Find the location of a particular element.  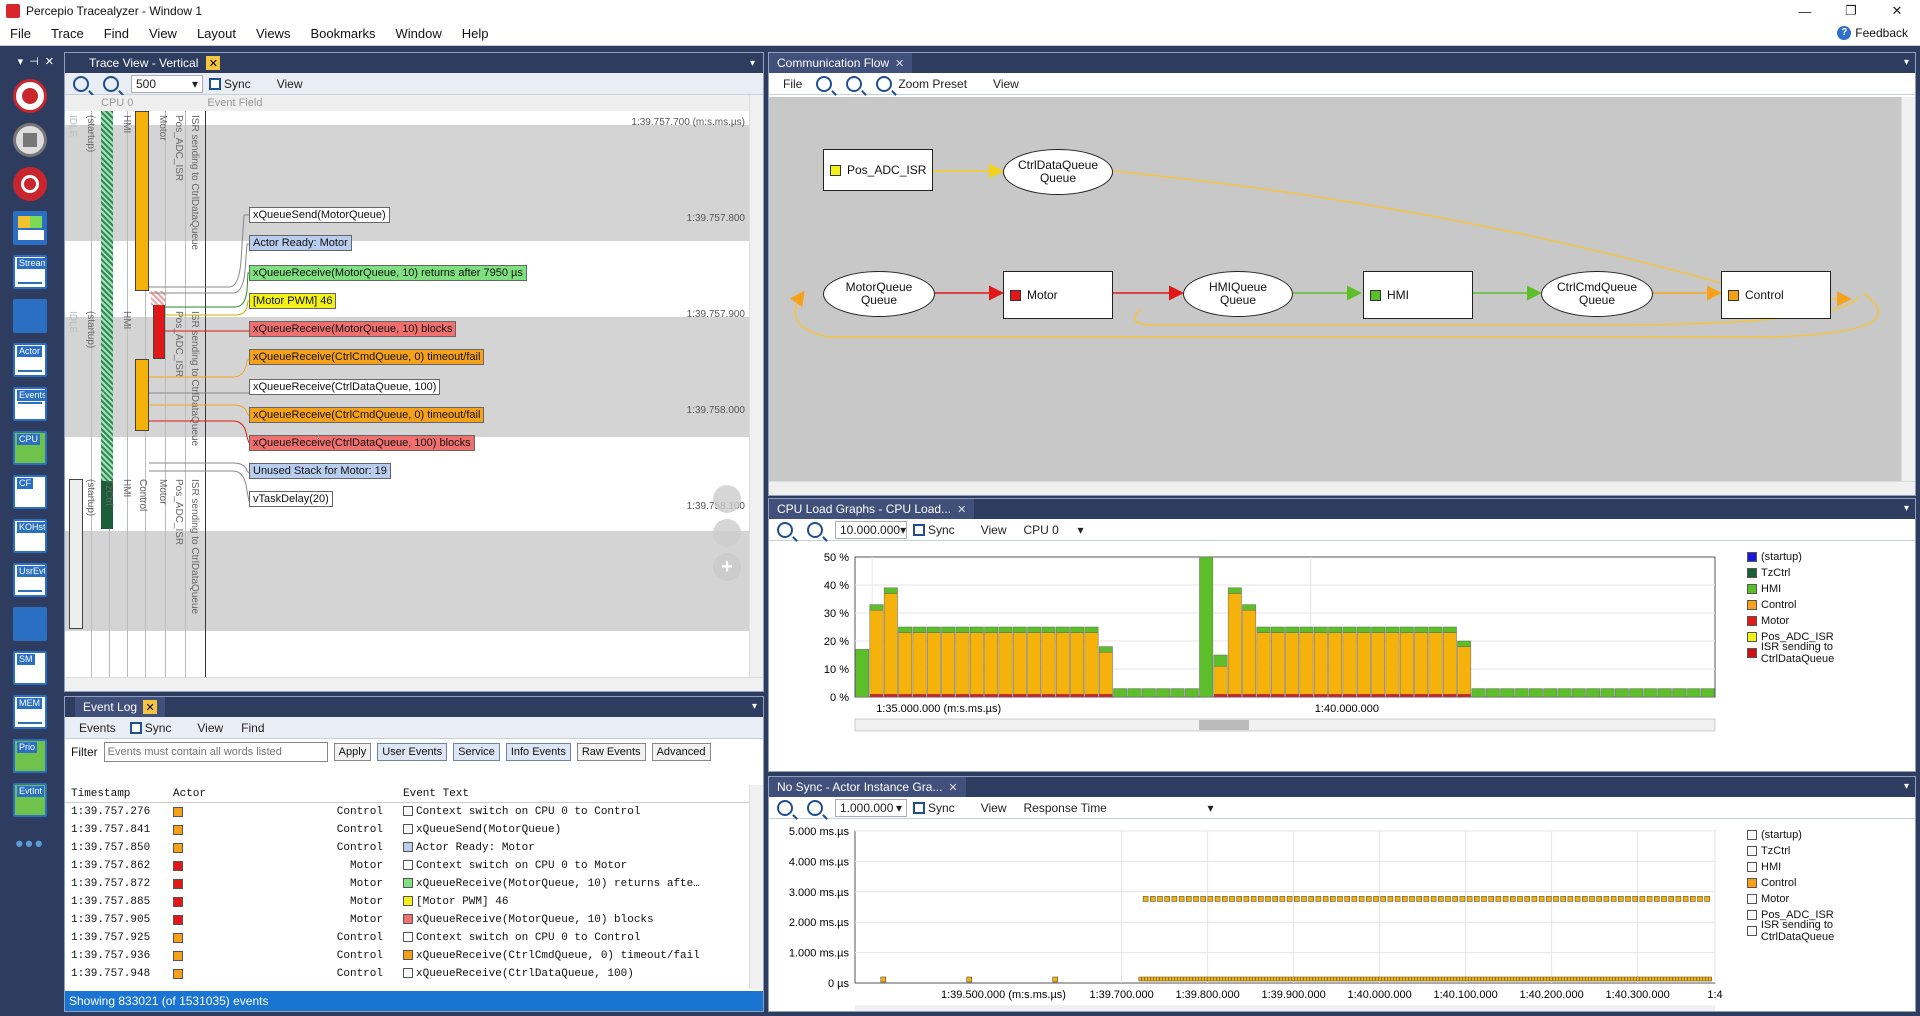

tool-evtint: EvtInt is located at coordinates (30, 800).